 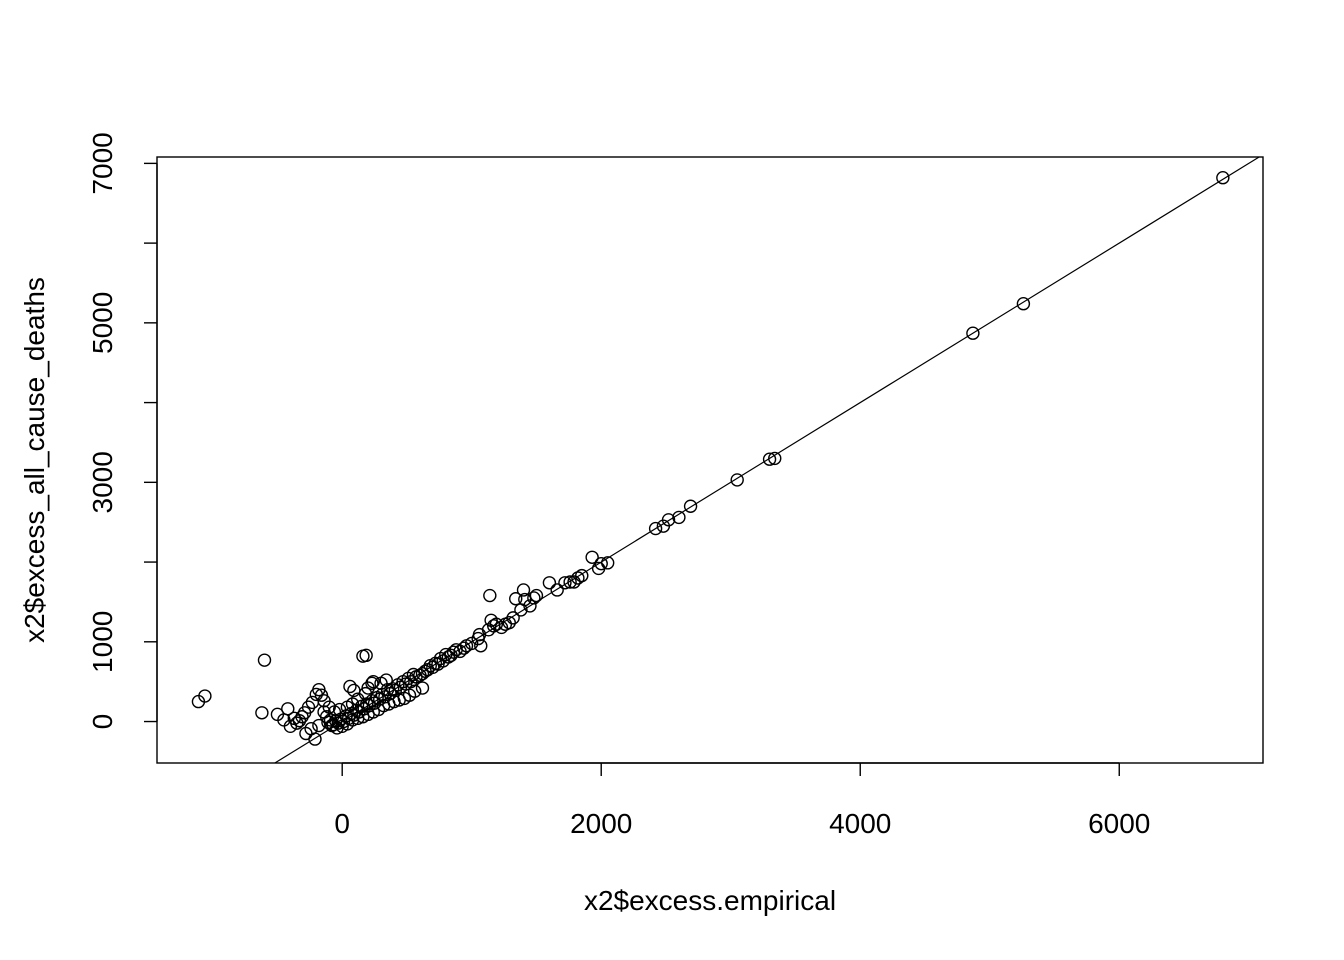 What do you see at coordinates (102, 163) in the screenshot?
I see `y-tick-label: 7000` at bounding box center [102, 163].